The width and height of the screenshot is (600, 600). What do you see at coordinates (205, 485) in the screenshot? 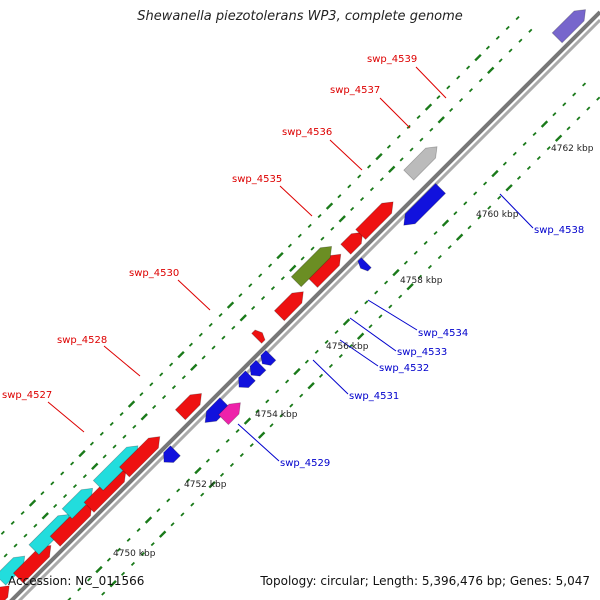
I see `kbp-label: 4752 kbp` at bounding box center [205, 485].